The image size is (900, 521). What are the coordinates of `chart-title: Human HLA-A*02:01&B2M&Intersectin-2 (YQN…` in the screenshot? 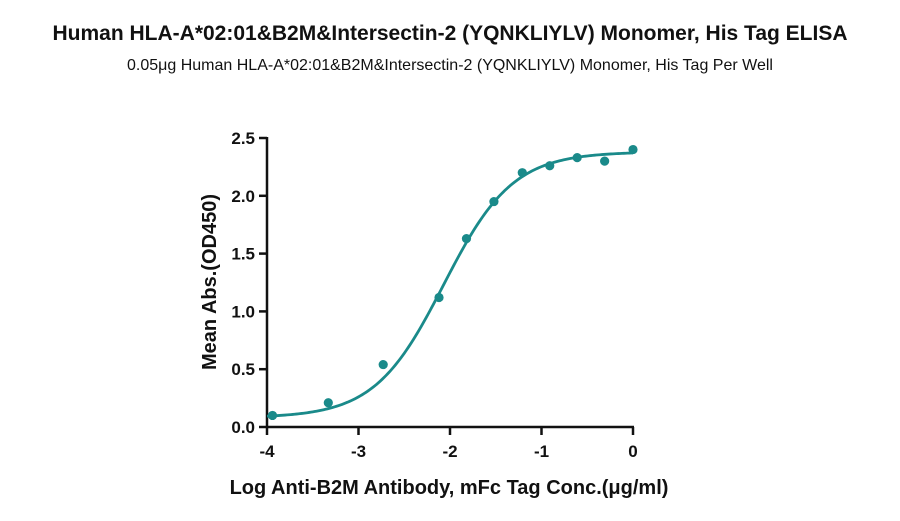 It's located at (450, 33).